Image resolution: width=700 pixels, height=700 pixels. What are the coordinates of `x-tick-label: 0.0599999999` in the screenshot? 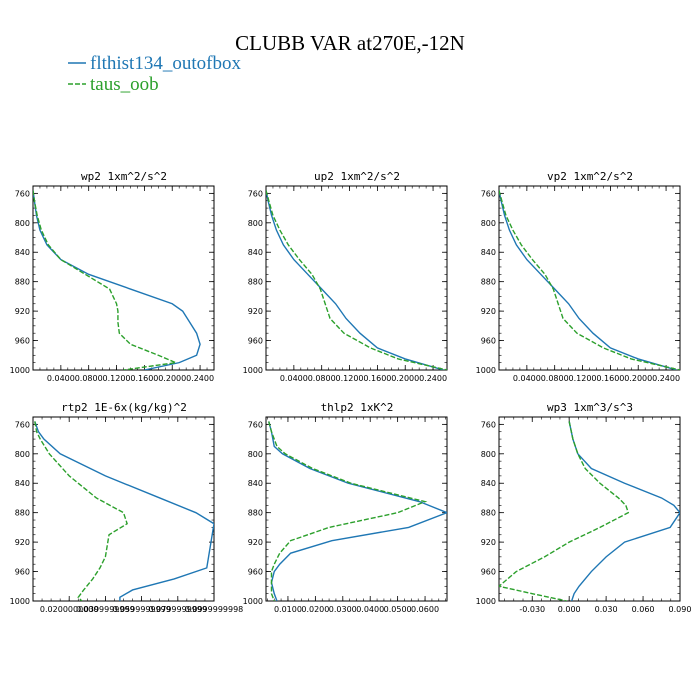 It's located at (141, 609).